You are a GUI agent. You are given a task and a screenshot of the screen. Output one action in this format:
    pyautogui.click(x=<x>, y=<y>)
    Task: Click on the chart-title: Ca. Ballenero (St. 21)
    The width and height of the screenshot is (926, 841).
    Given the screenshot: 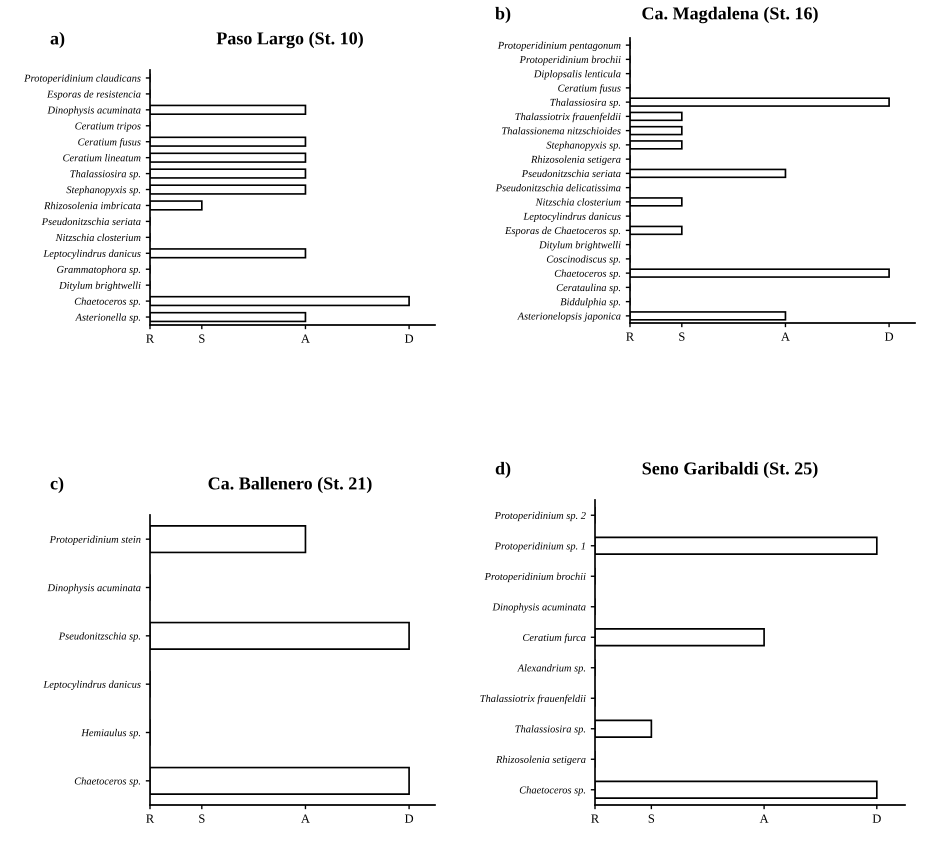 What is the action you would take?
    pyautogui.click(x=290, y=485)
    